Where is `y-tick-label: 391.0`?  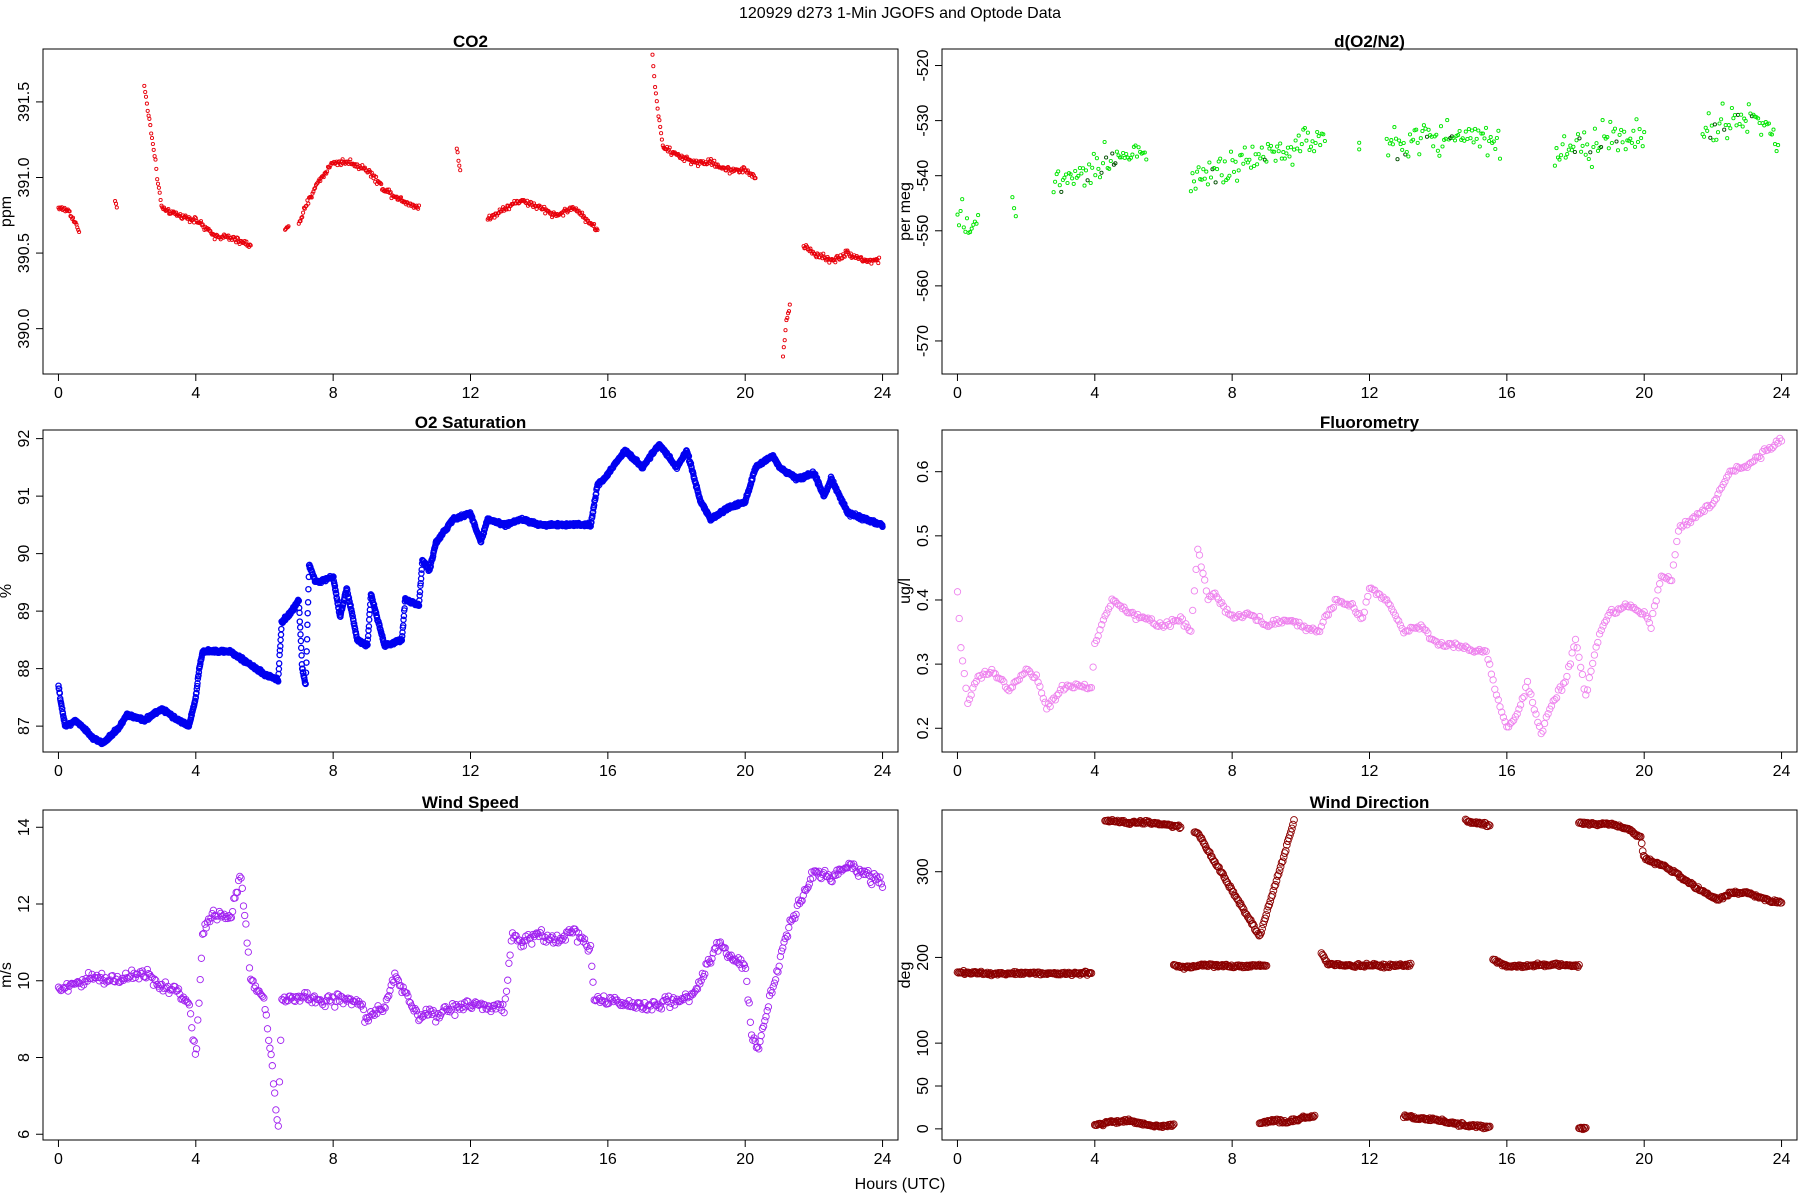
y-tick-label: 391.0 is located at coordinates (24, 177).